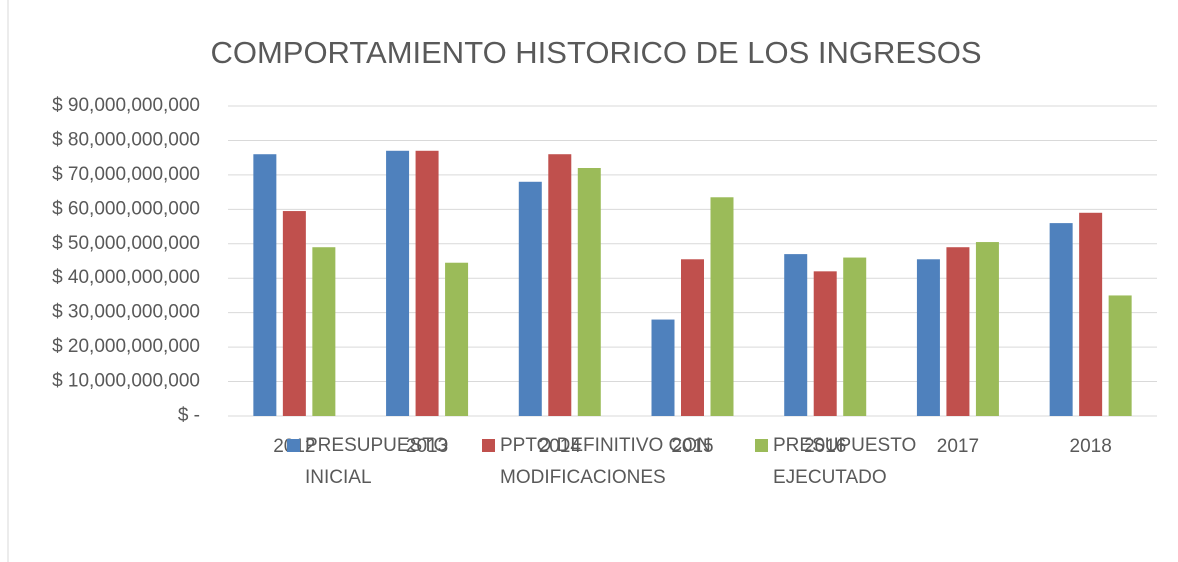 The image size is (1178, 562). I want to click on legend-label: PPTO DEFINITIVO CON MODIFICACIONES, so click(605, 461).